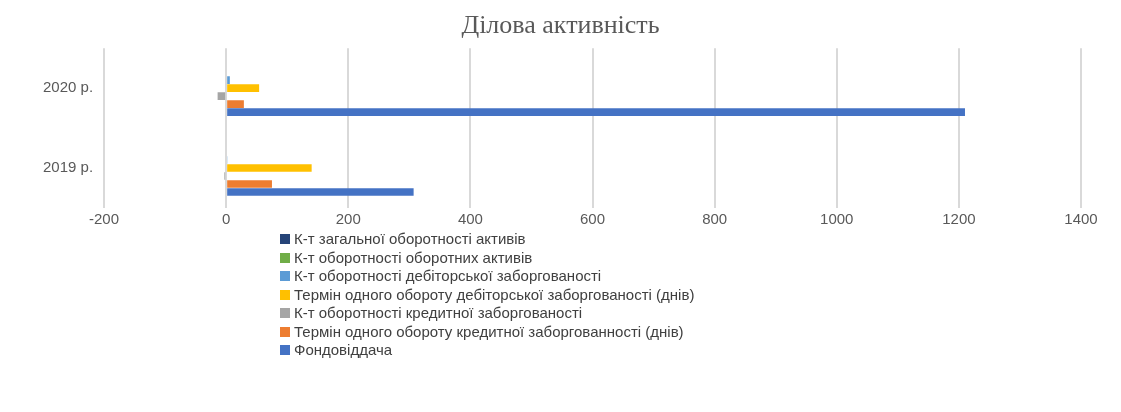 The width and height of the screenshot is (1121, 412). Describe the element at coordinates (489, 331) in the screenshot. I see `legend-label: Термін одного обороту кредитної заборгованності (днів)` at that location.